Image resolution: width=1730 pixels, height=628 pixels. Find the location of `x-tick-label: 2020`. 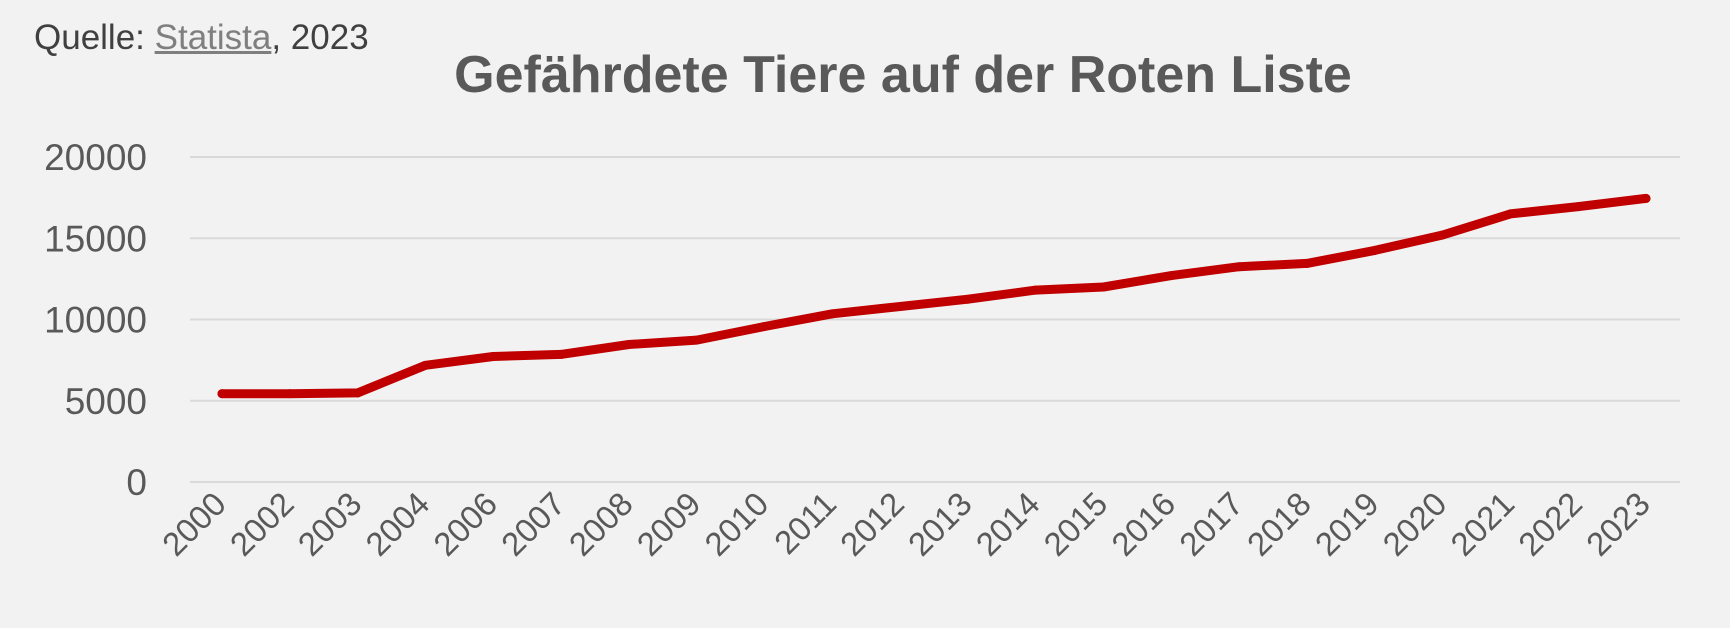

x-tick-label: 2020 is located at coordinates (1414, 524).